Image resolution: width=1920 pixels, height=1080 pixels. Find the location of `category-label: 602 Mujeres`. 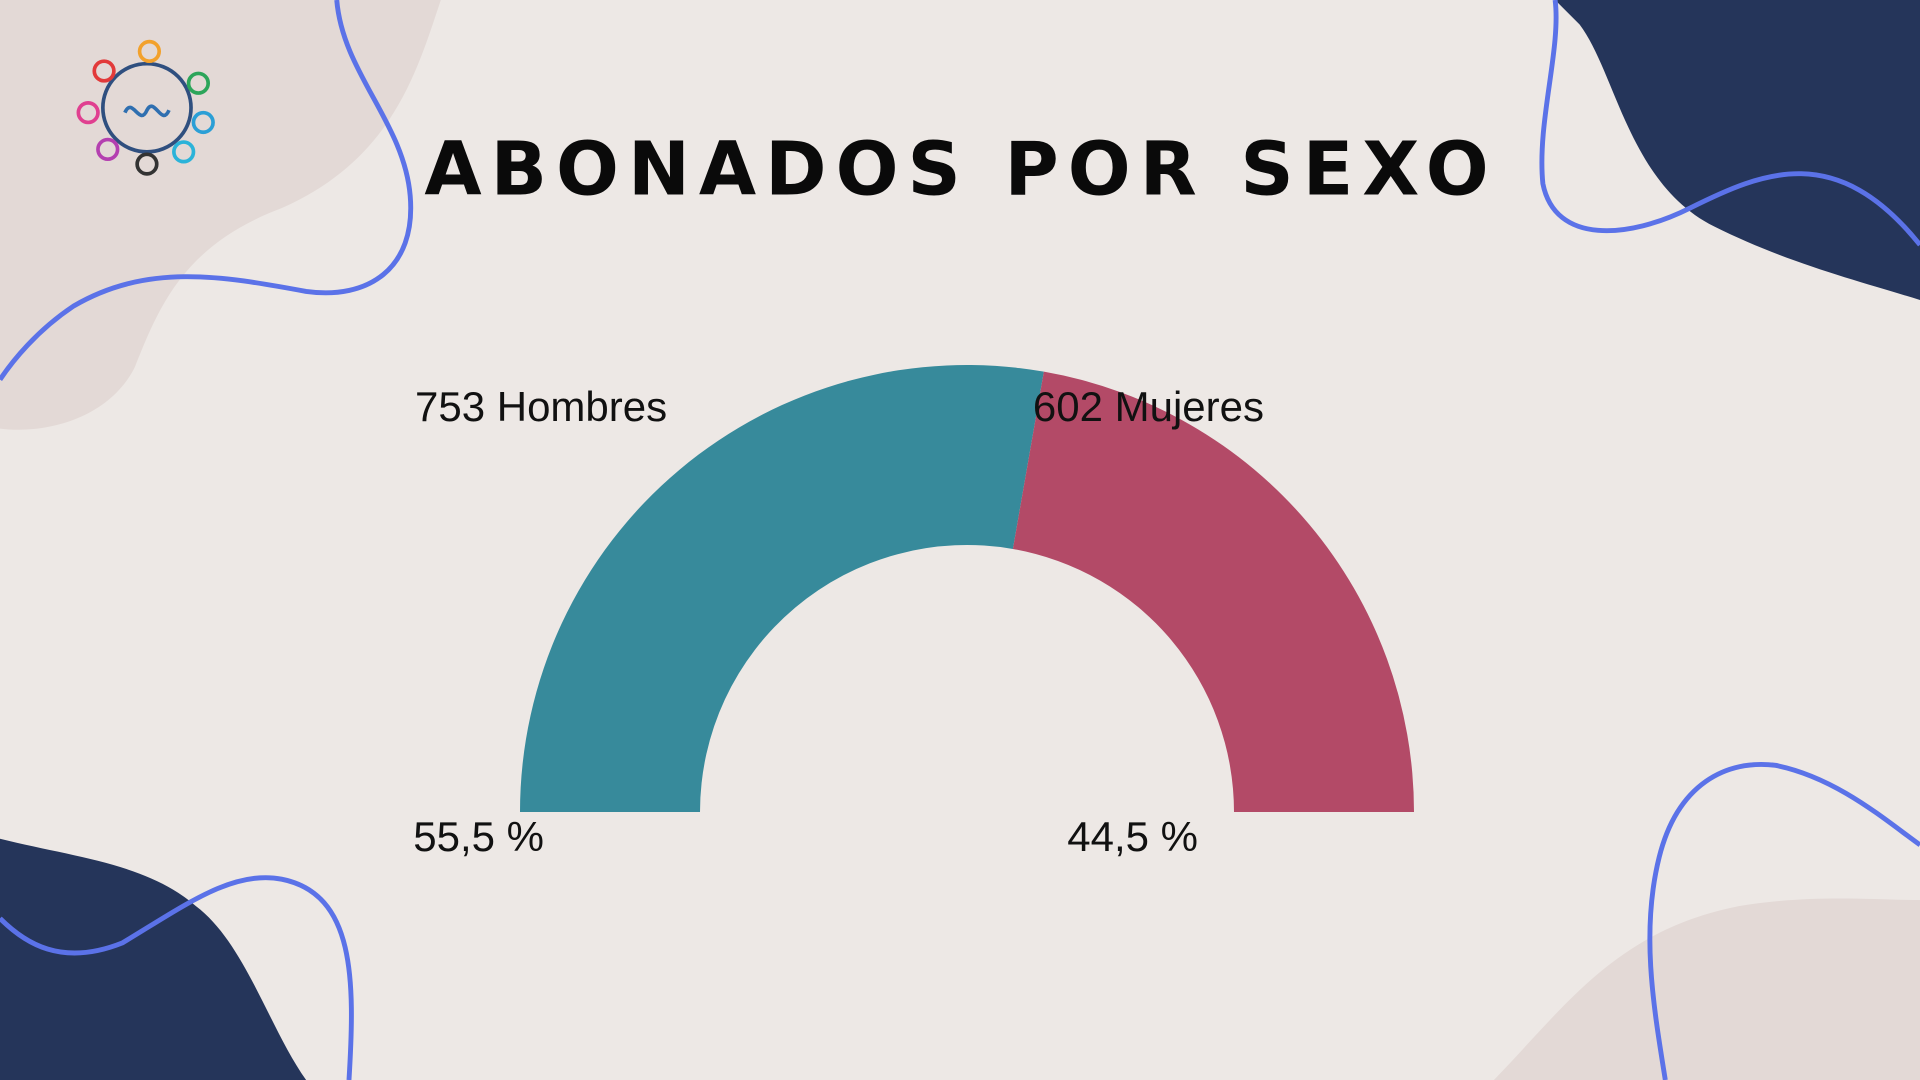

category-label: 602 Mujeres is located at coordinates (1148, 406).